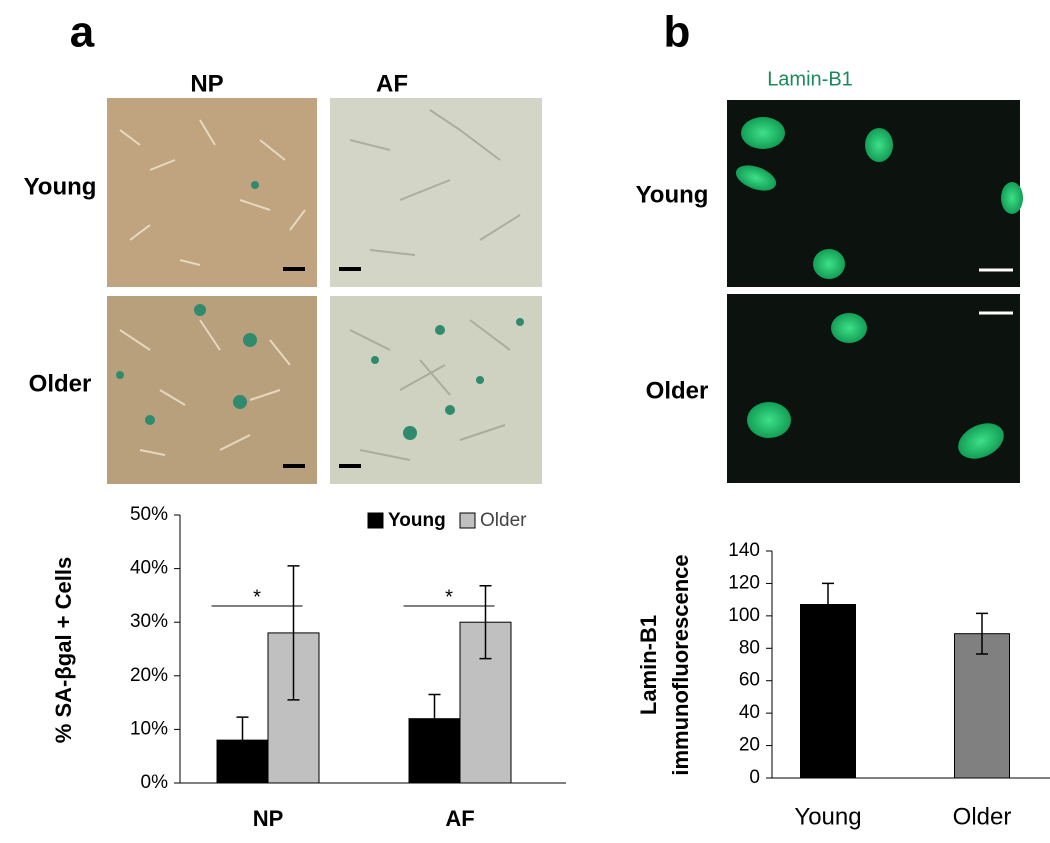  What do you see at coordinates (149, 514) in the screenshot?
I see `y-tick-label: 50%` at bounding box center [149, 514].